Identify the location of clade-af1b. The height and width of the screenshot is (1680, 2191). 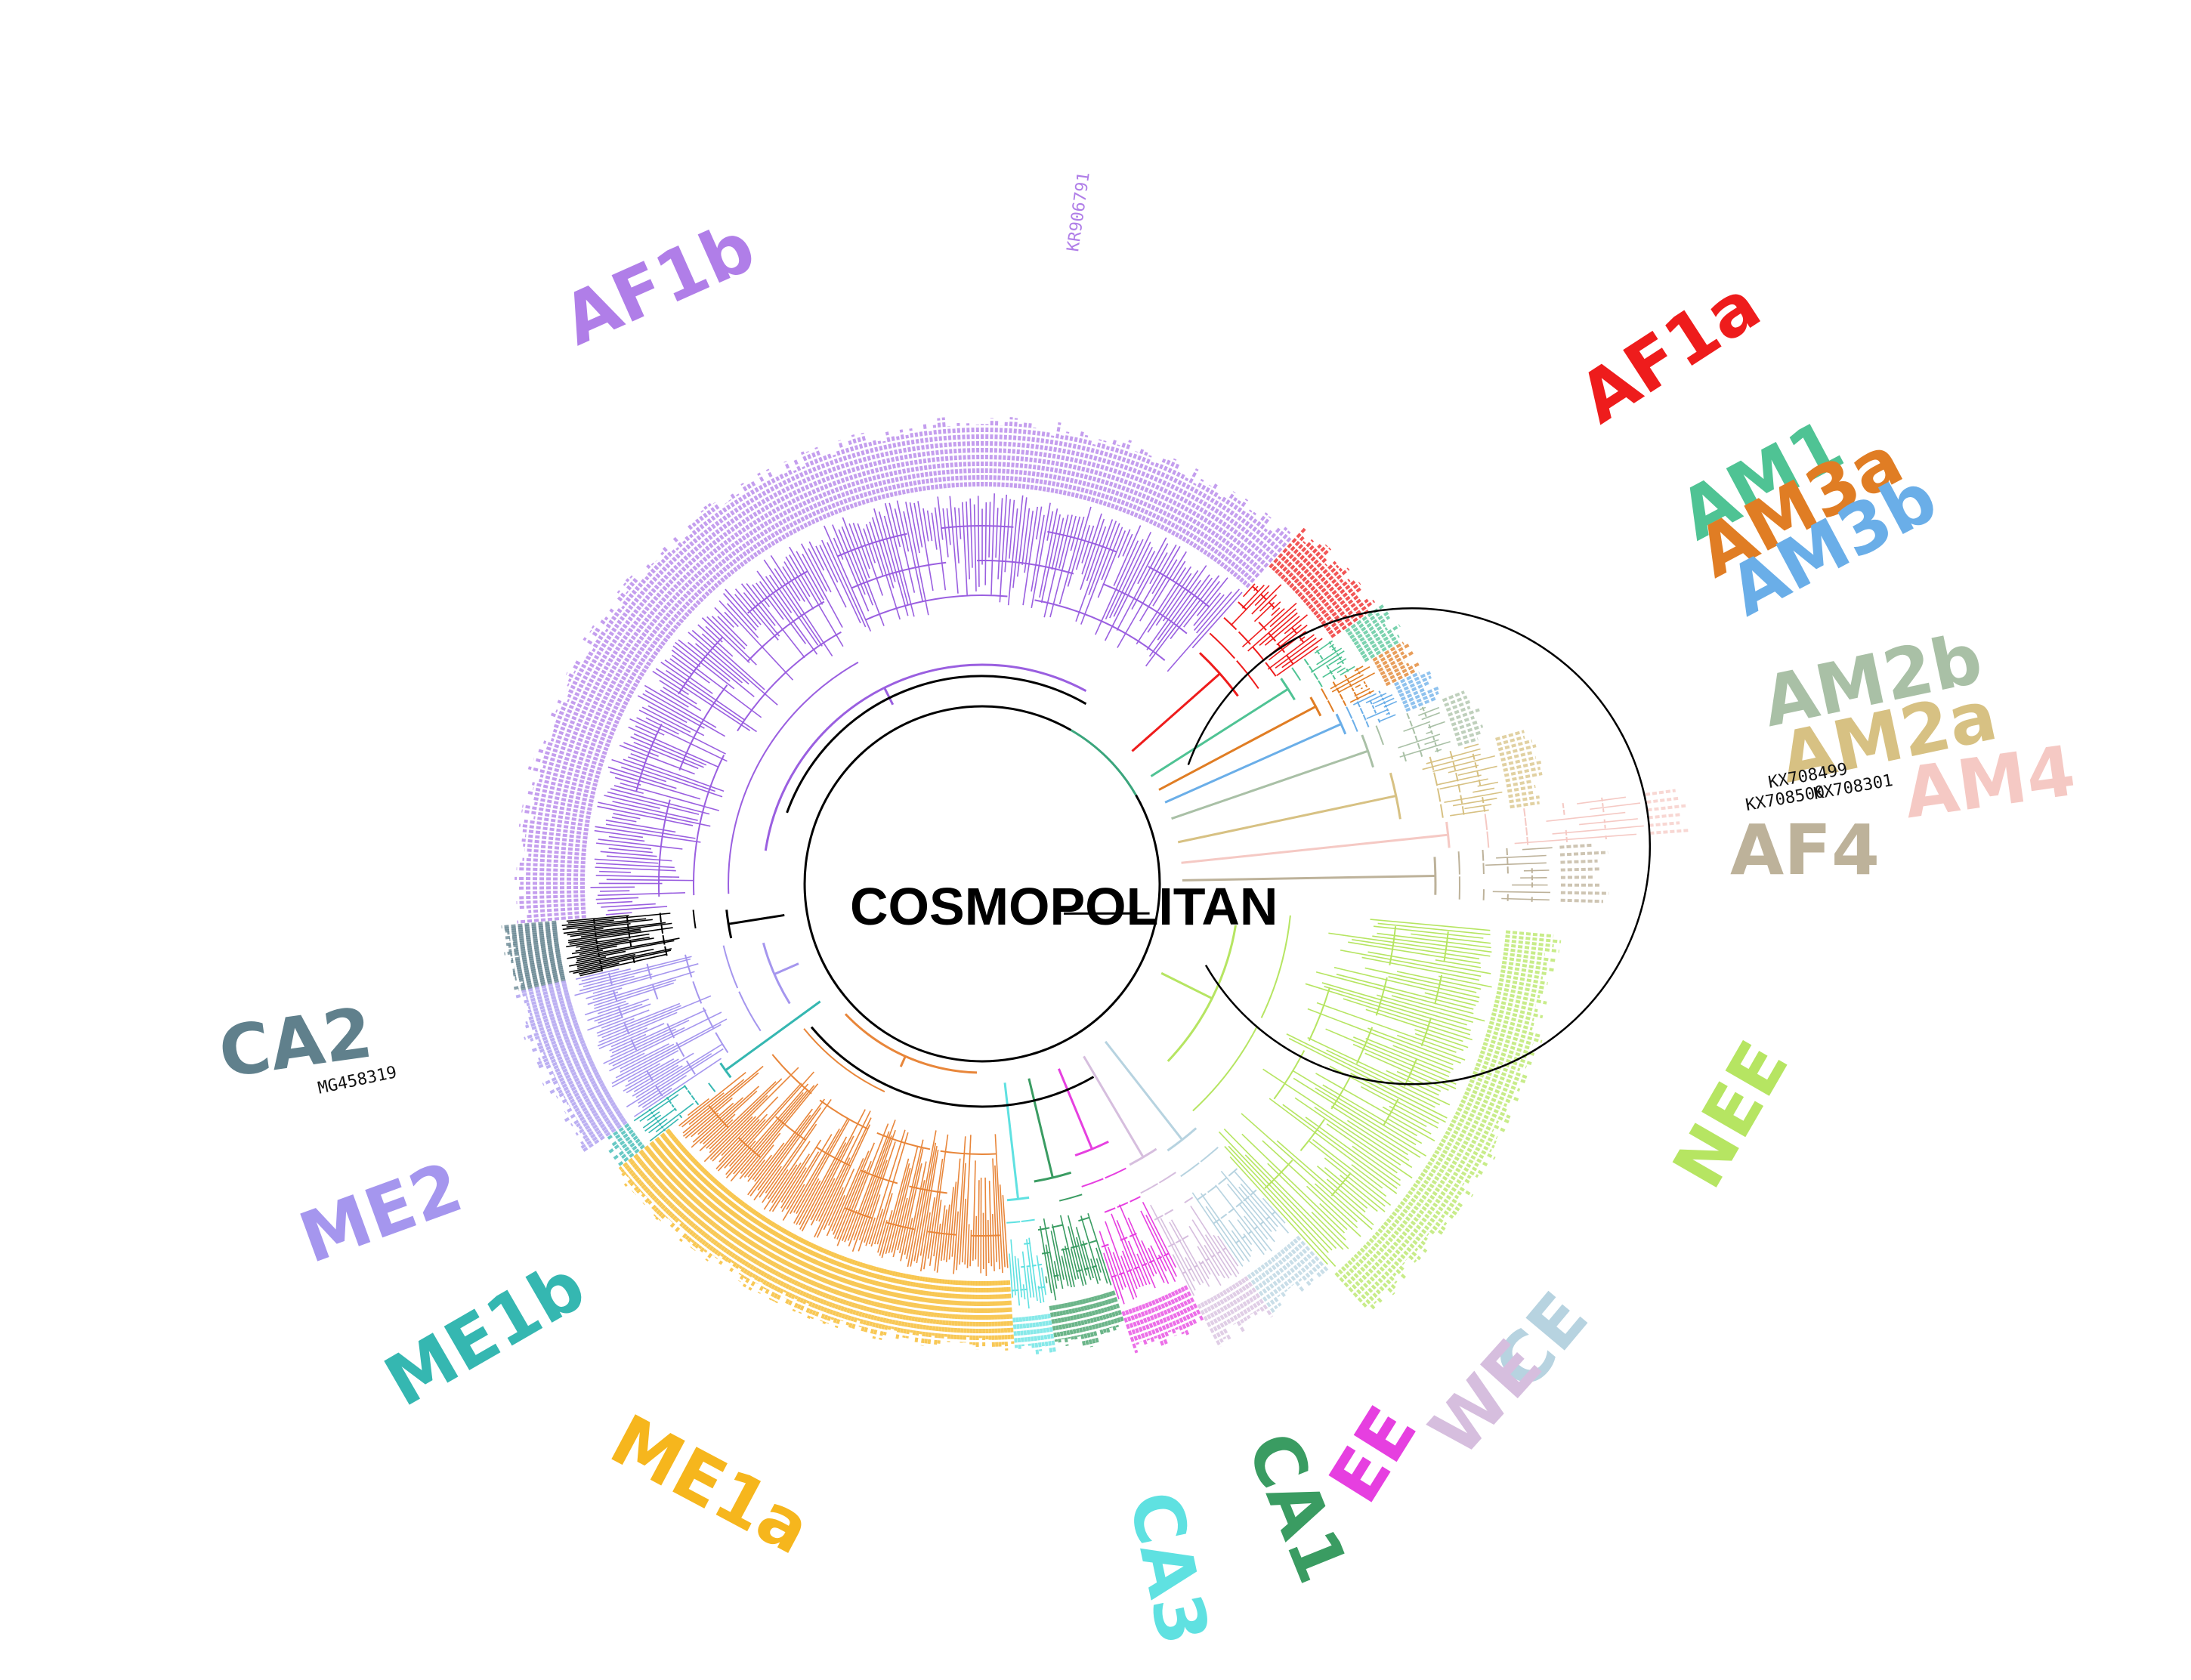
(916, 704).